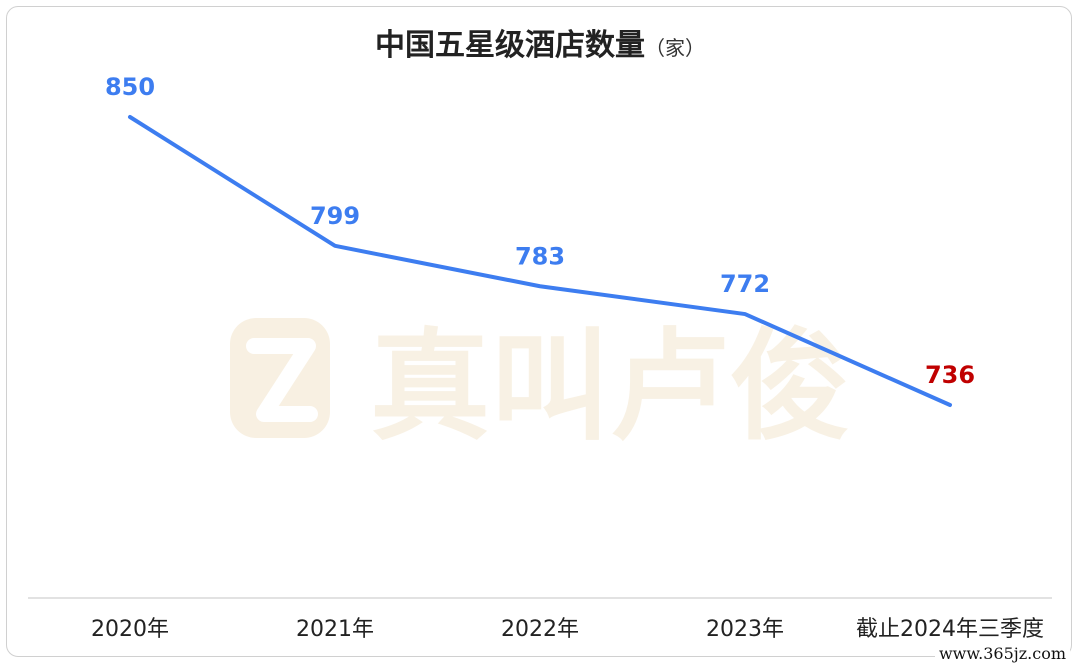 This screenshot has width=1080, height=665. I want to click on data-label: 850, so click(130, 87).